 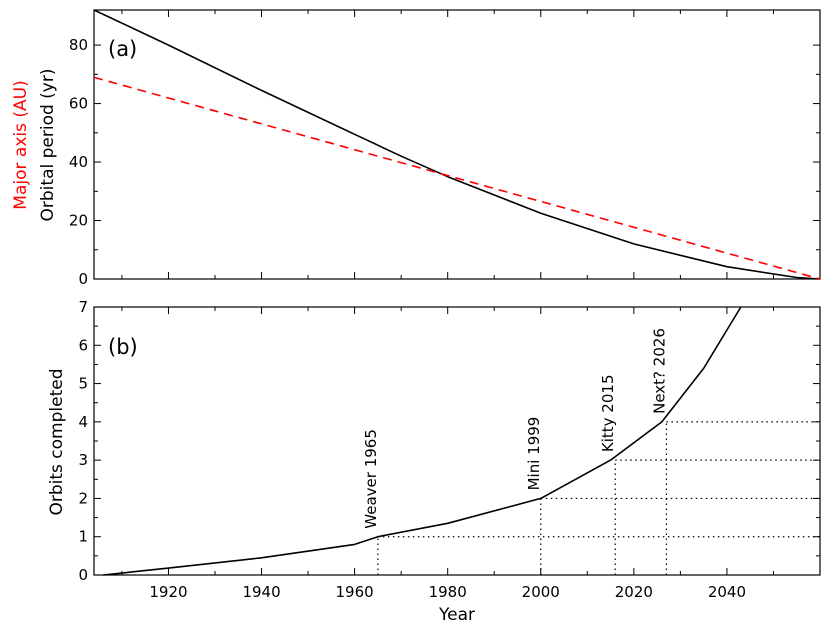 I want to click on panel-a-ytick-label-80: 80, so click(x=78, y=45).